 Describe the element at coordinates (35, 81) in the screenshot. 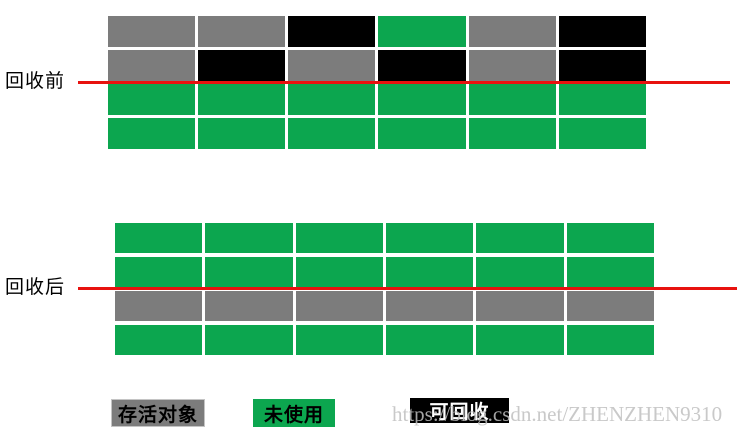

I see `before-gc-label: 回收前` at that location.